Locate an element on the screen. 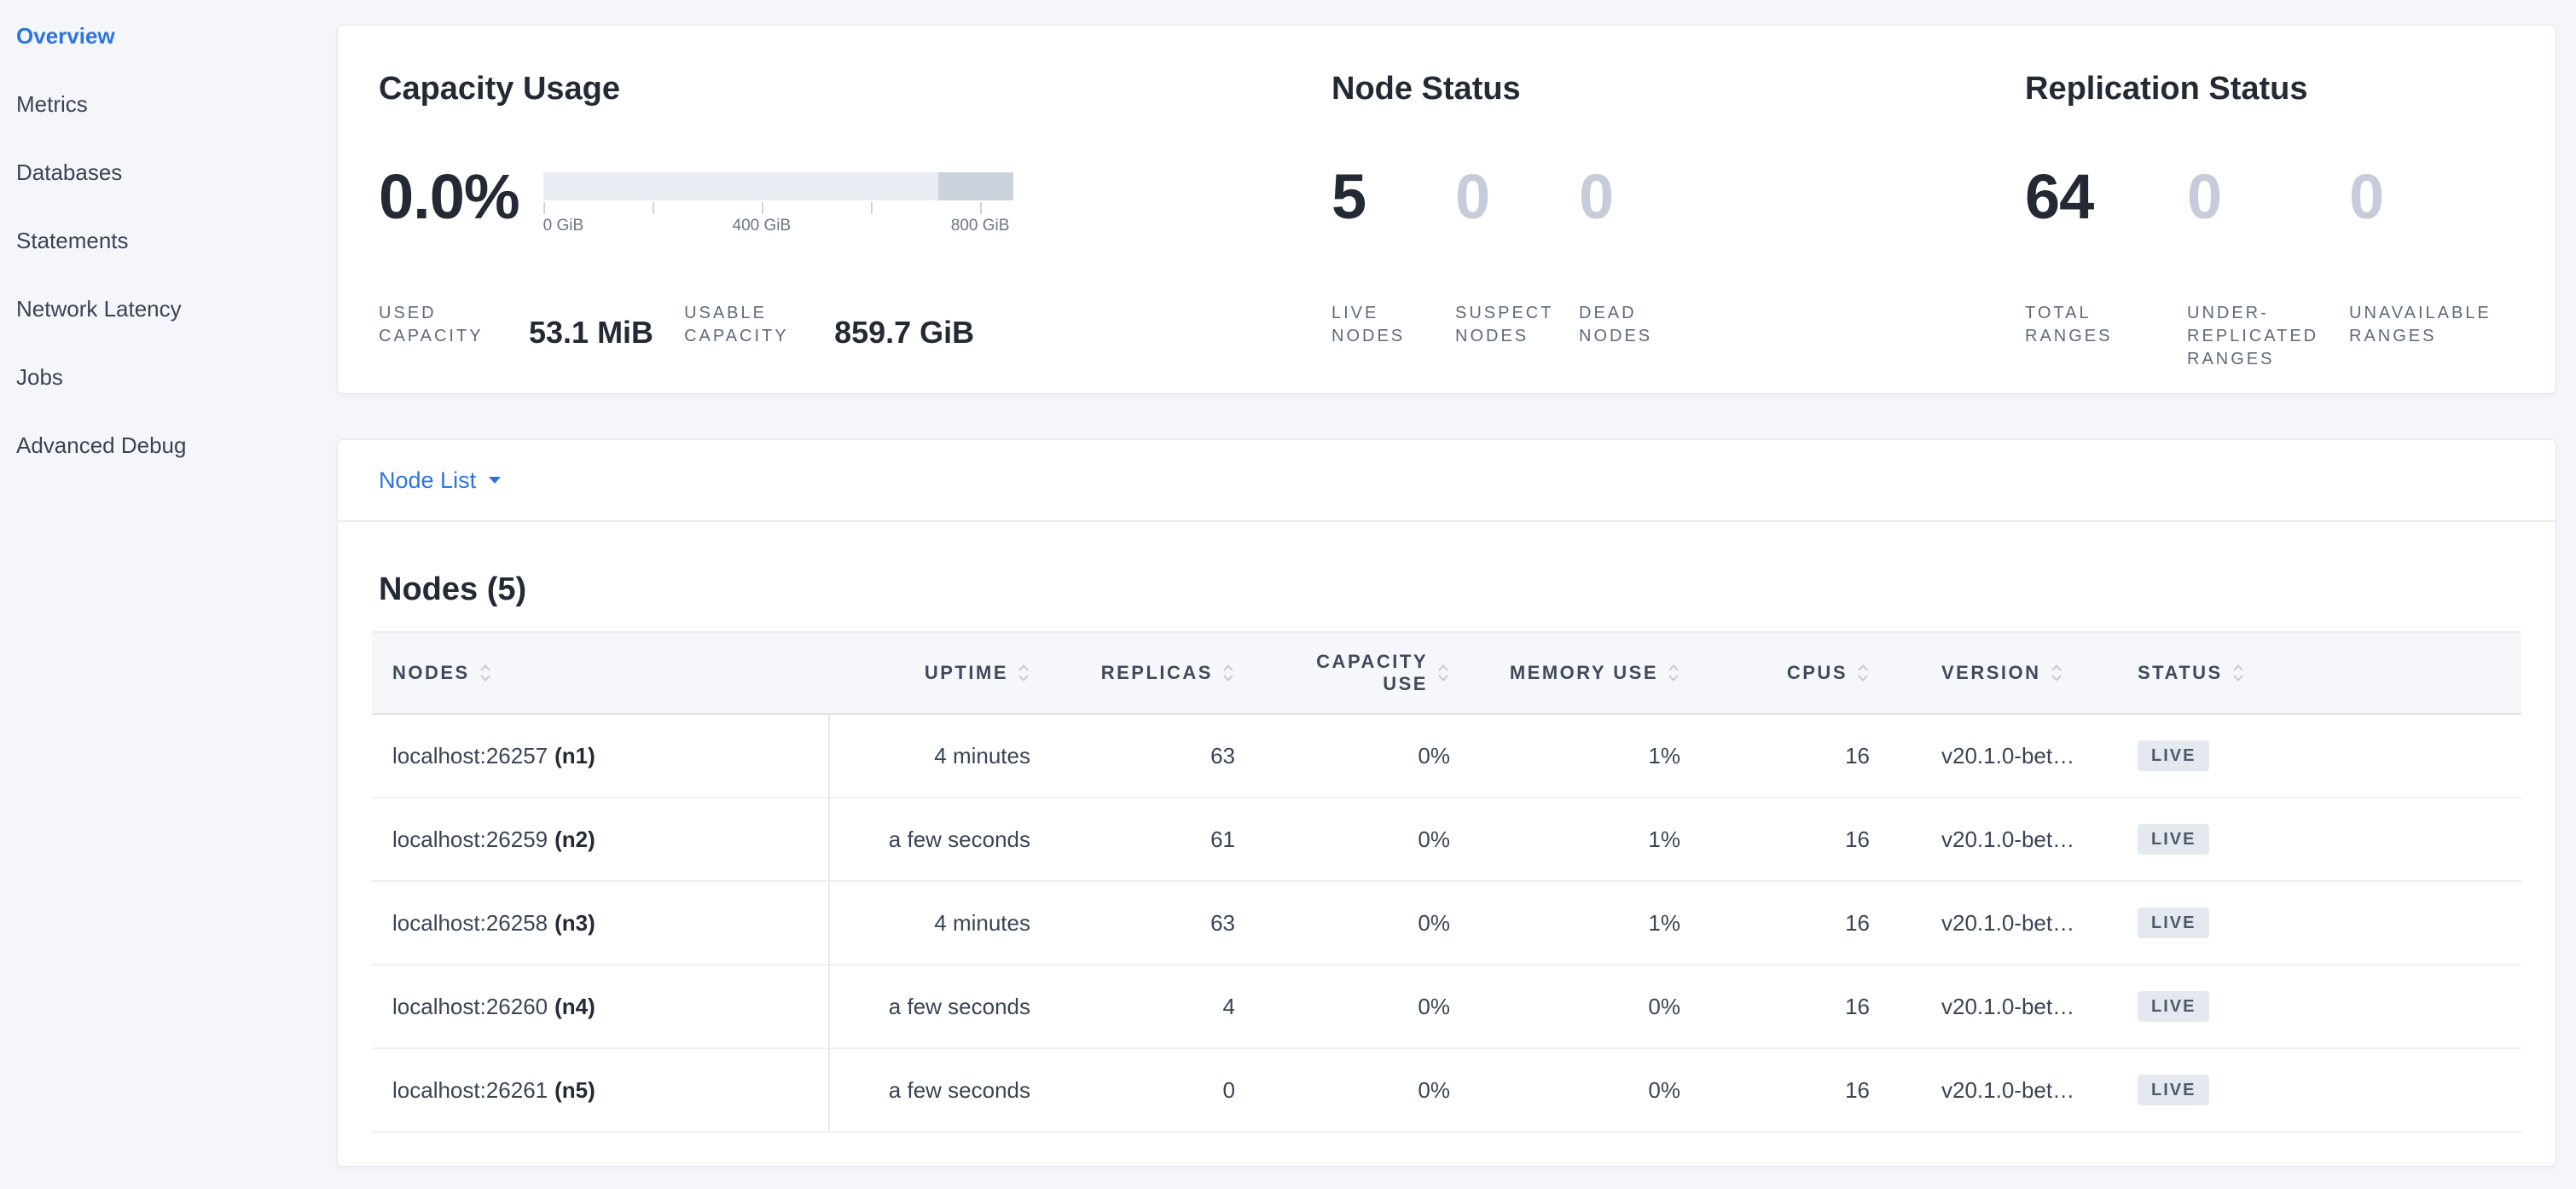 The height and width of the screenshot is (1189, 2576). under-replicated-ranges-label: UNDER-REPLICATED RANGES is located at coordinates (2253, 336).